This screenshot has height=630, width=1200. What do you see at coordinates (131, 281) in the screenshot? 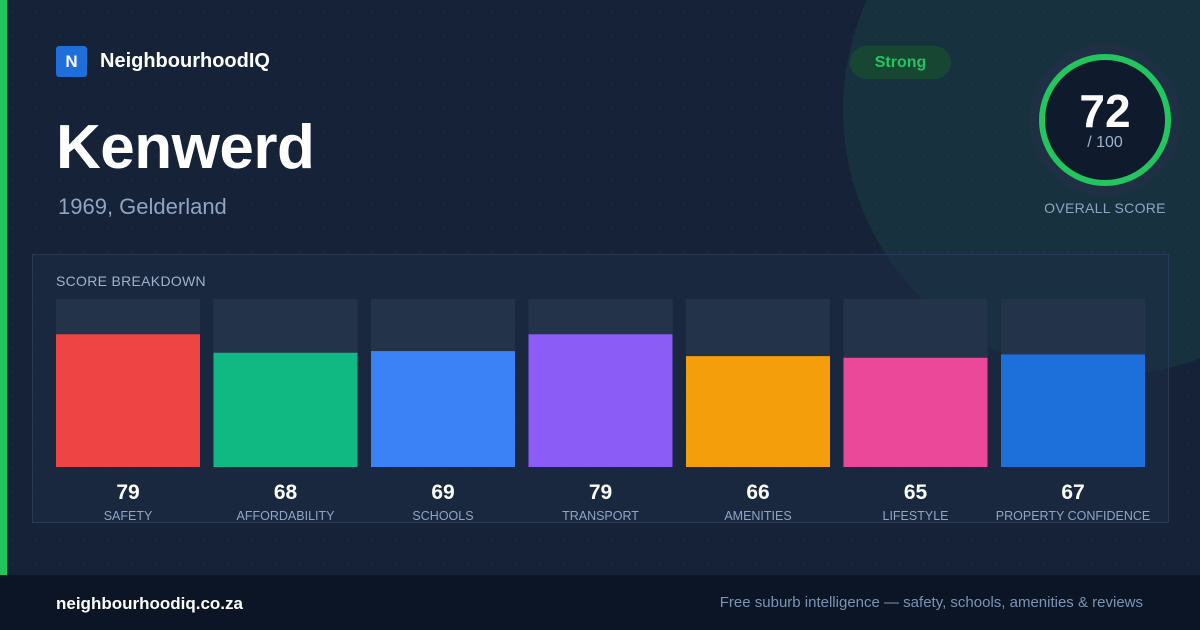
I see `breakdown-title: SCORE BREAKDOWN` at bounding box center [131, 281].